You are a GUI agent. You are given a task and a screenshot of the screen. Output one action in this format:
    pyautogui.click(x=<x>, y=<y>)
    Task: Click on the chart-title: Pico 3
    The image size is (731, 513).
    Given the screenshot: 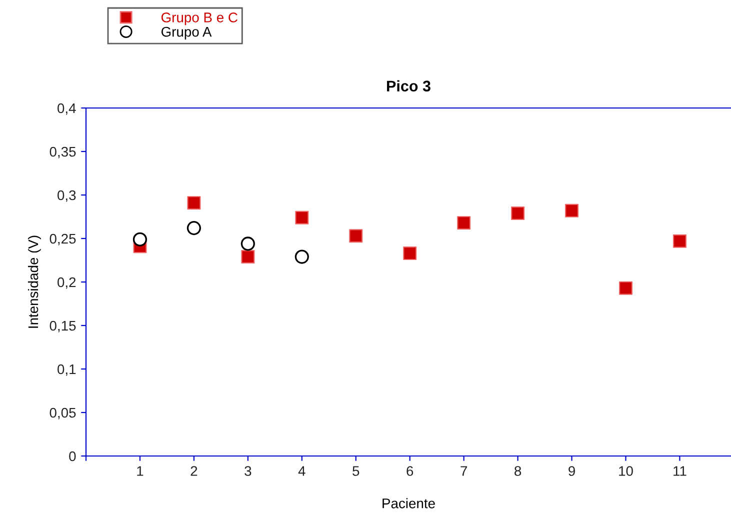 What is the action you would take?
    pyautogui.click(x=408, y=86)
    